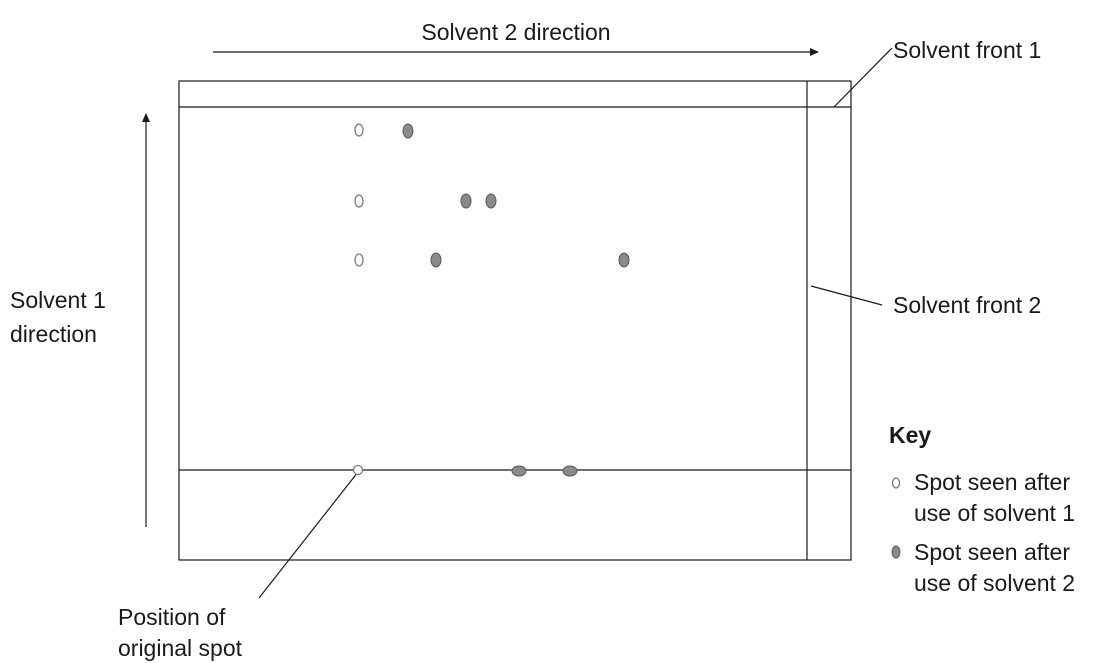 Image resolution: width=1119 pixels, height=663 pixels. Describe the element at coordinates (994, 513) in the screenshot. I see `key-solvent1-label-line2: use of solvent 1` at that location.